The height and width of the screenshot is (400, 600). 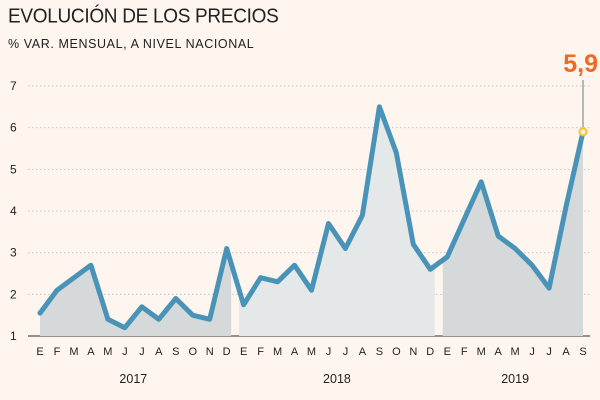 What do you see at coordinates (13, 253) in the screenshot?
I see `y-tick-label: 3` at bounding box center [13, 253].